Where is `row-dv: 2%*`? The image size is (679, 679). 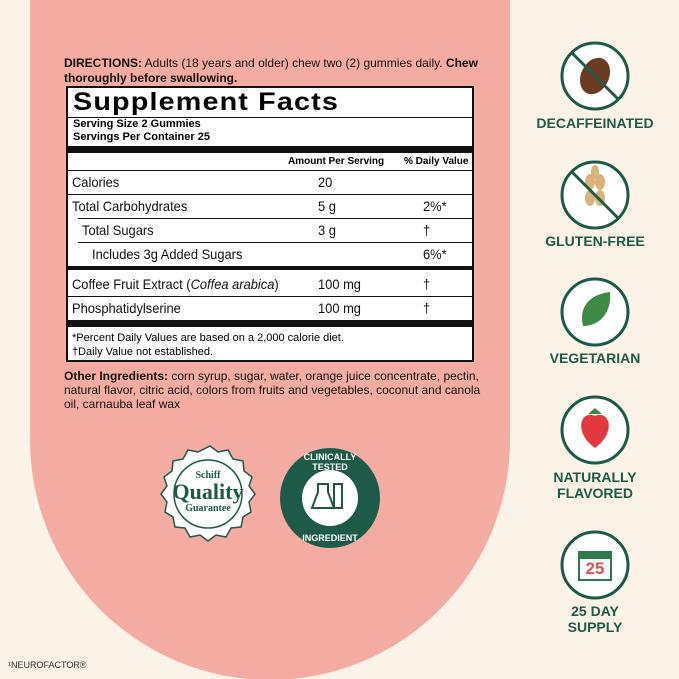
row-dv: 2%* is located at coordinates (435, 206).